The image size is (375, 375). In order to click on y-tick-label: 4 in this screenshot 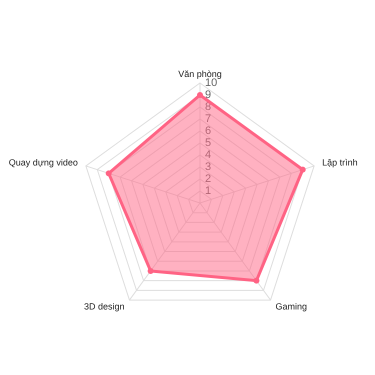, I will do `click(208, 154)`.